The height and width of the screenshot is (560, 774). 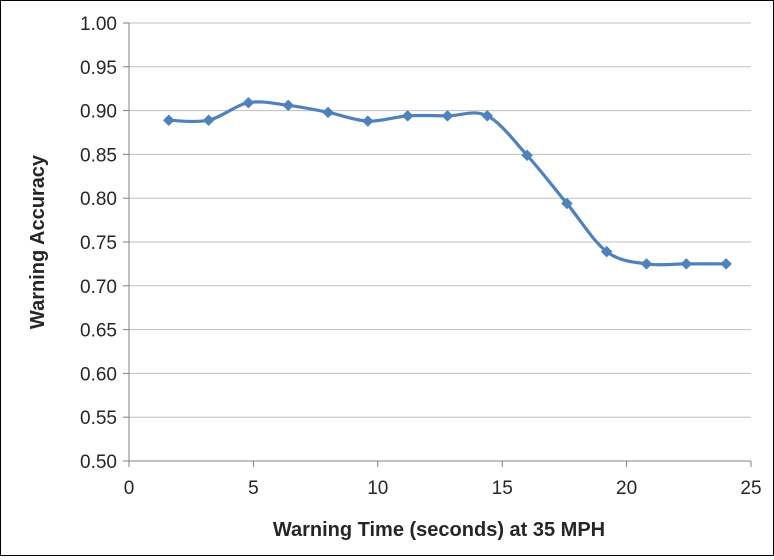 I want to click on y-tick-label: 0.85, so click(x=98, y=155).